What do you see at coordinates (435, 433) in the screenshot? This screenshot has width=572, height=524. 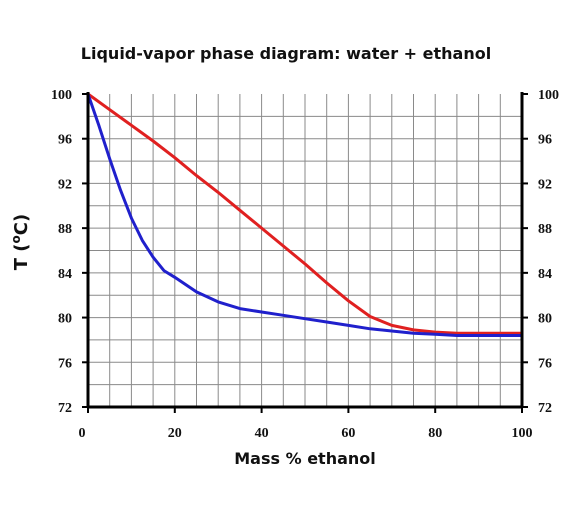 I see `x-tick-label: 80` at bounding box center [435, 433].